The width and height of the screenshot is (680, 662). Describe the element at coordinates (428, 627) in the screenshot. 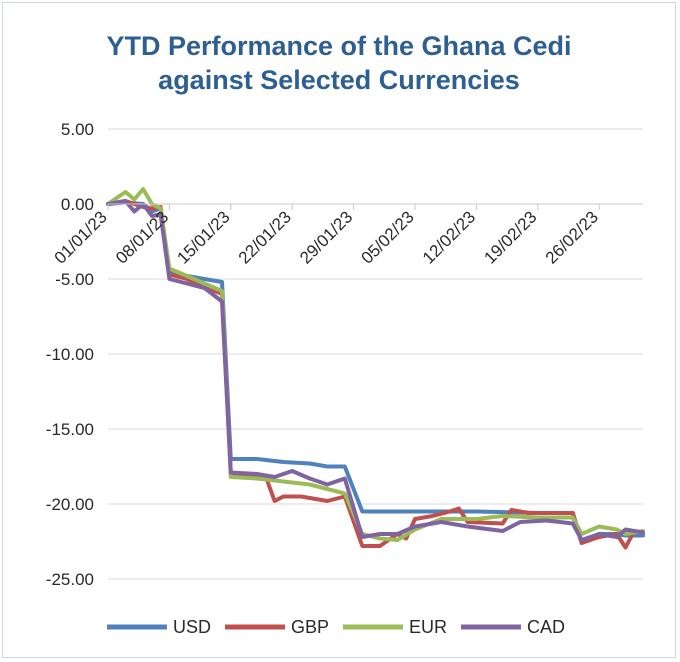

I see `legend-label-eur: EUR` at that location.